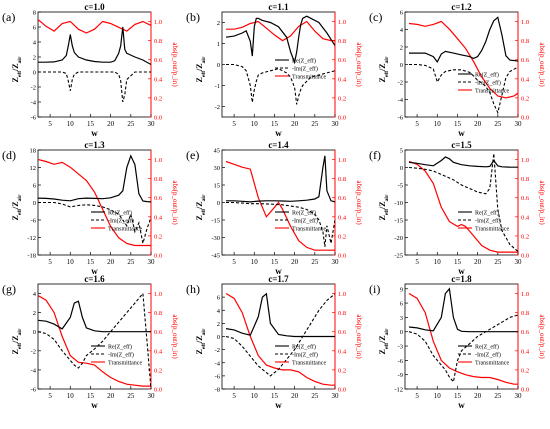  Describe the element at coordinates (217, 390) in the screenshot. I see `y-tick-label: -8` at that location.